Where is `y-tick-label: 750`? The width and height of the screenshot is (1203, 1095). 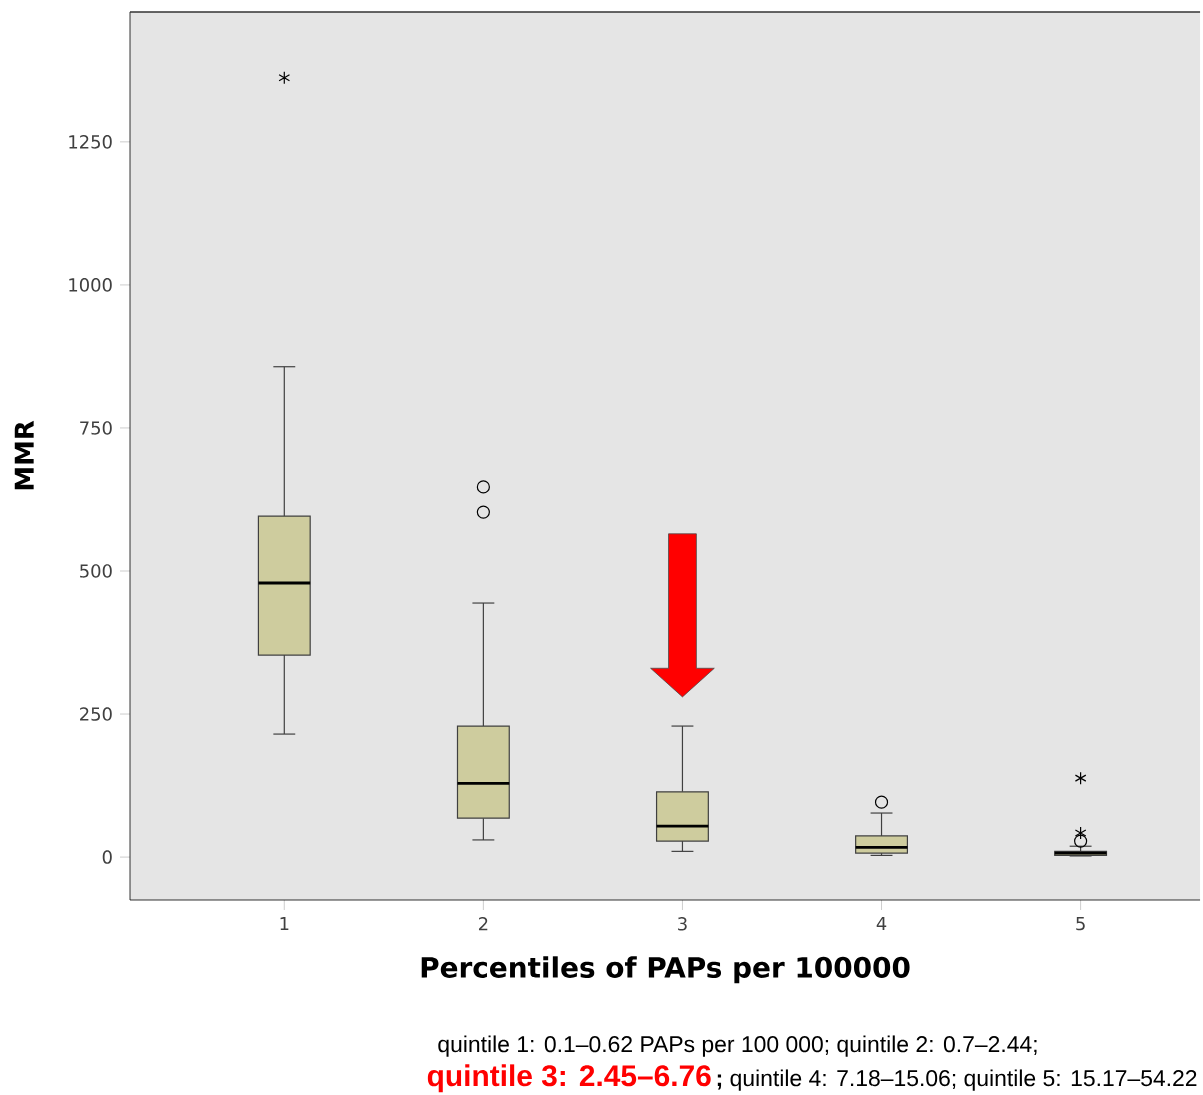
y-tick-label: 750 is located at coordinates (96, 428).